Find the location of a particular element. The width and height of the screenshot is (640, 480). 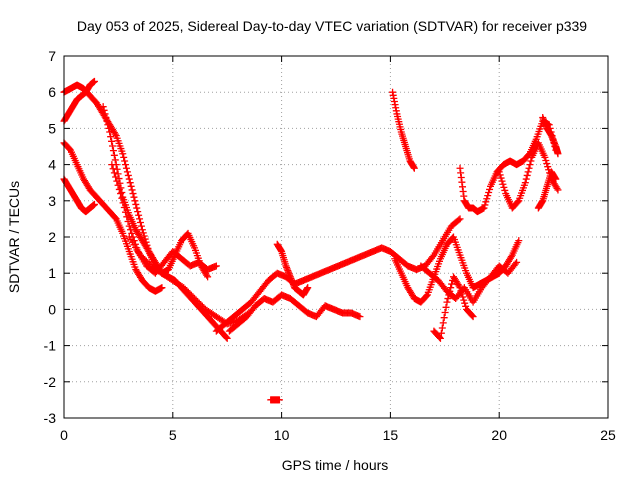

series-track-f is located at coordinates (164, 219).